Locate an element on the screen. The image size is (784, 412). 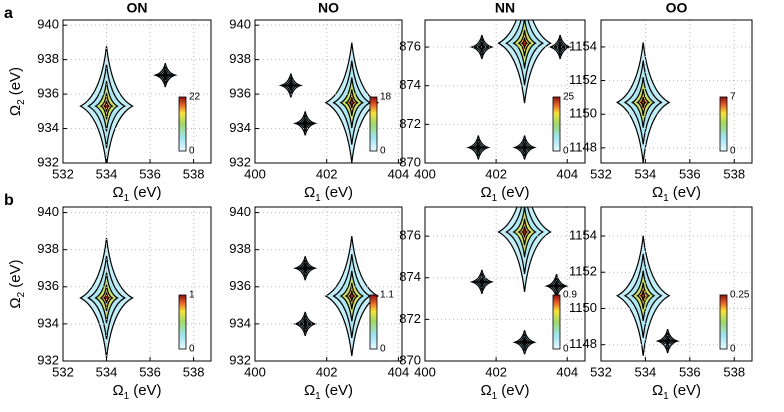
y-tick-label: 932 is located at coordinates (240, 161).